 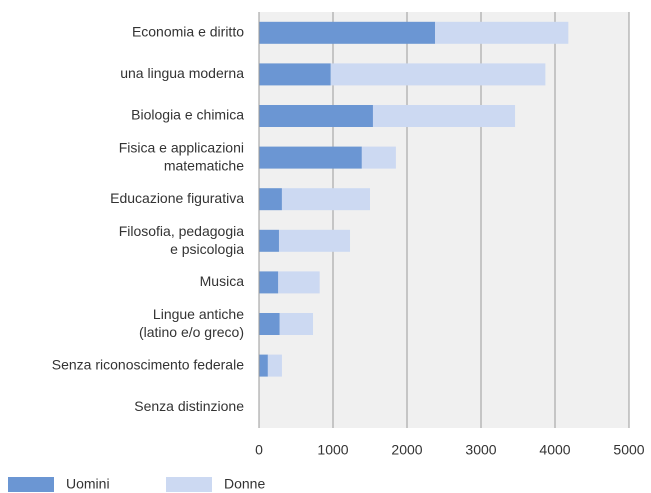 What do you see at coordinates (148, 364) in the screenshot?
I see `y-tick-label: Senza riconoscimento federale` at bounding box center [148, 364].